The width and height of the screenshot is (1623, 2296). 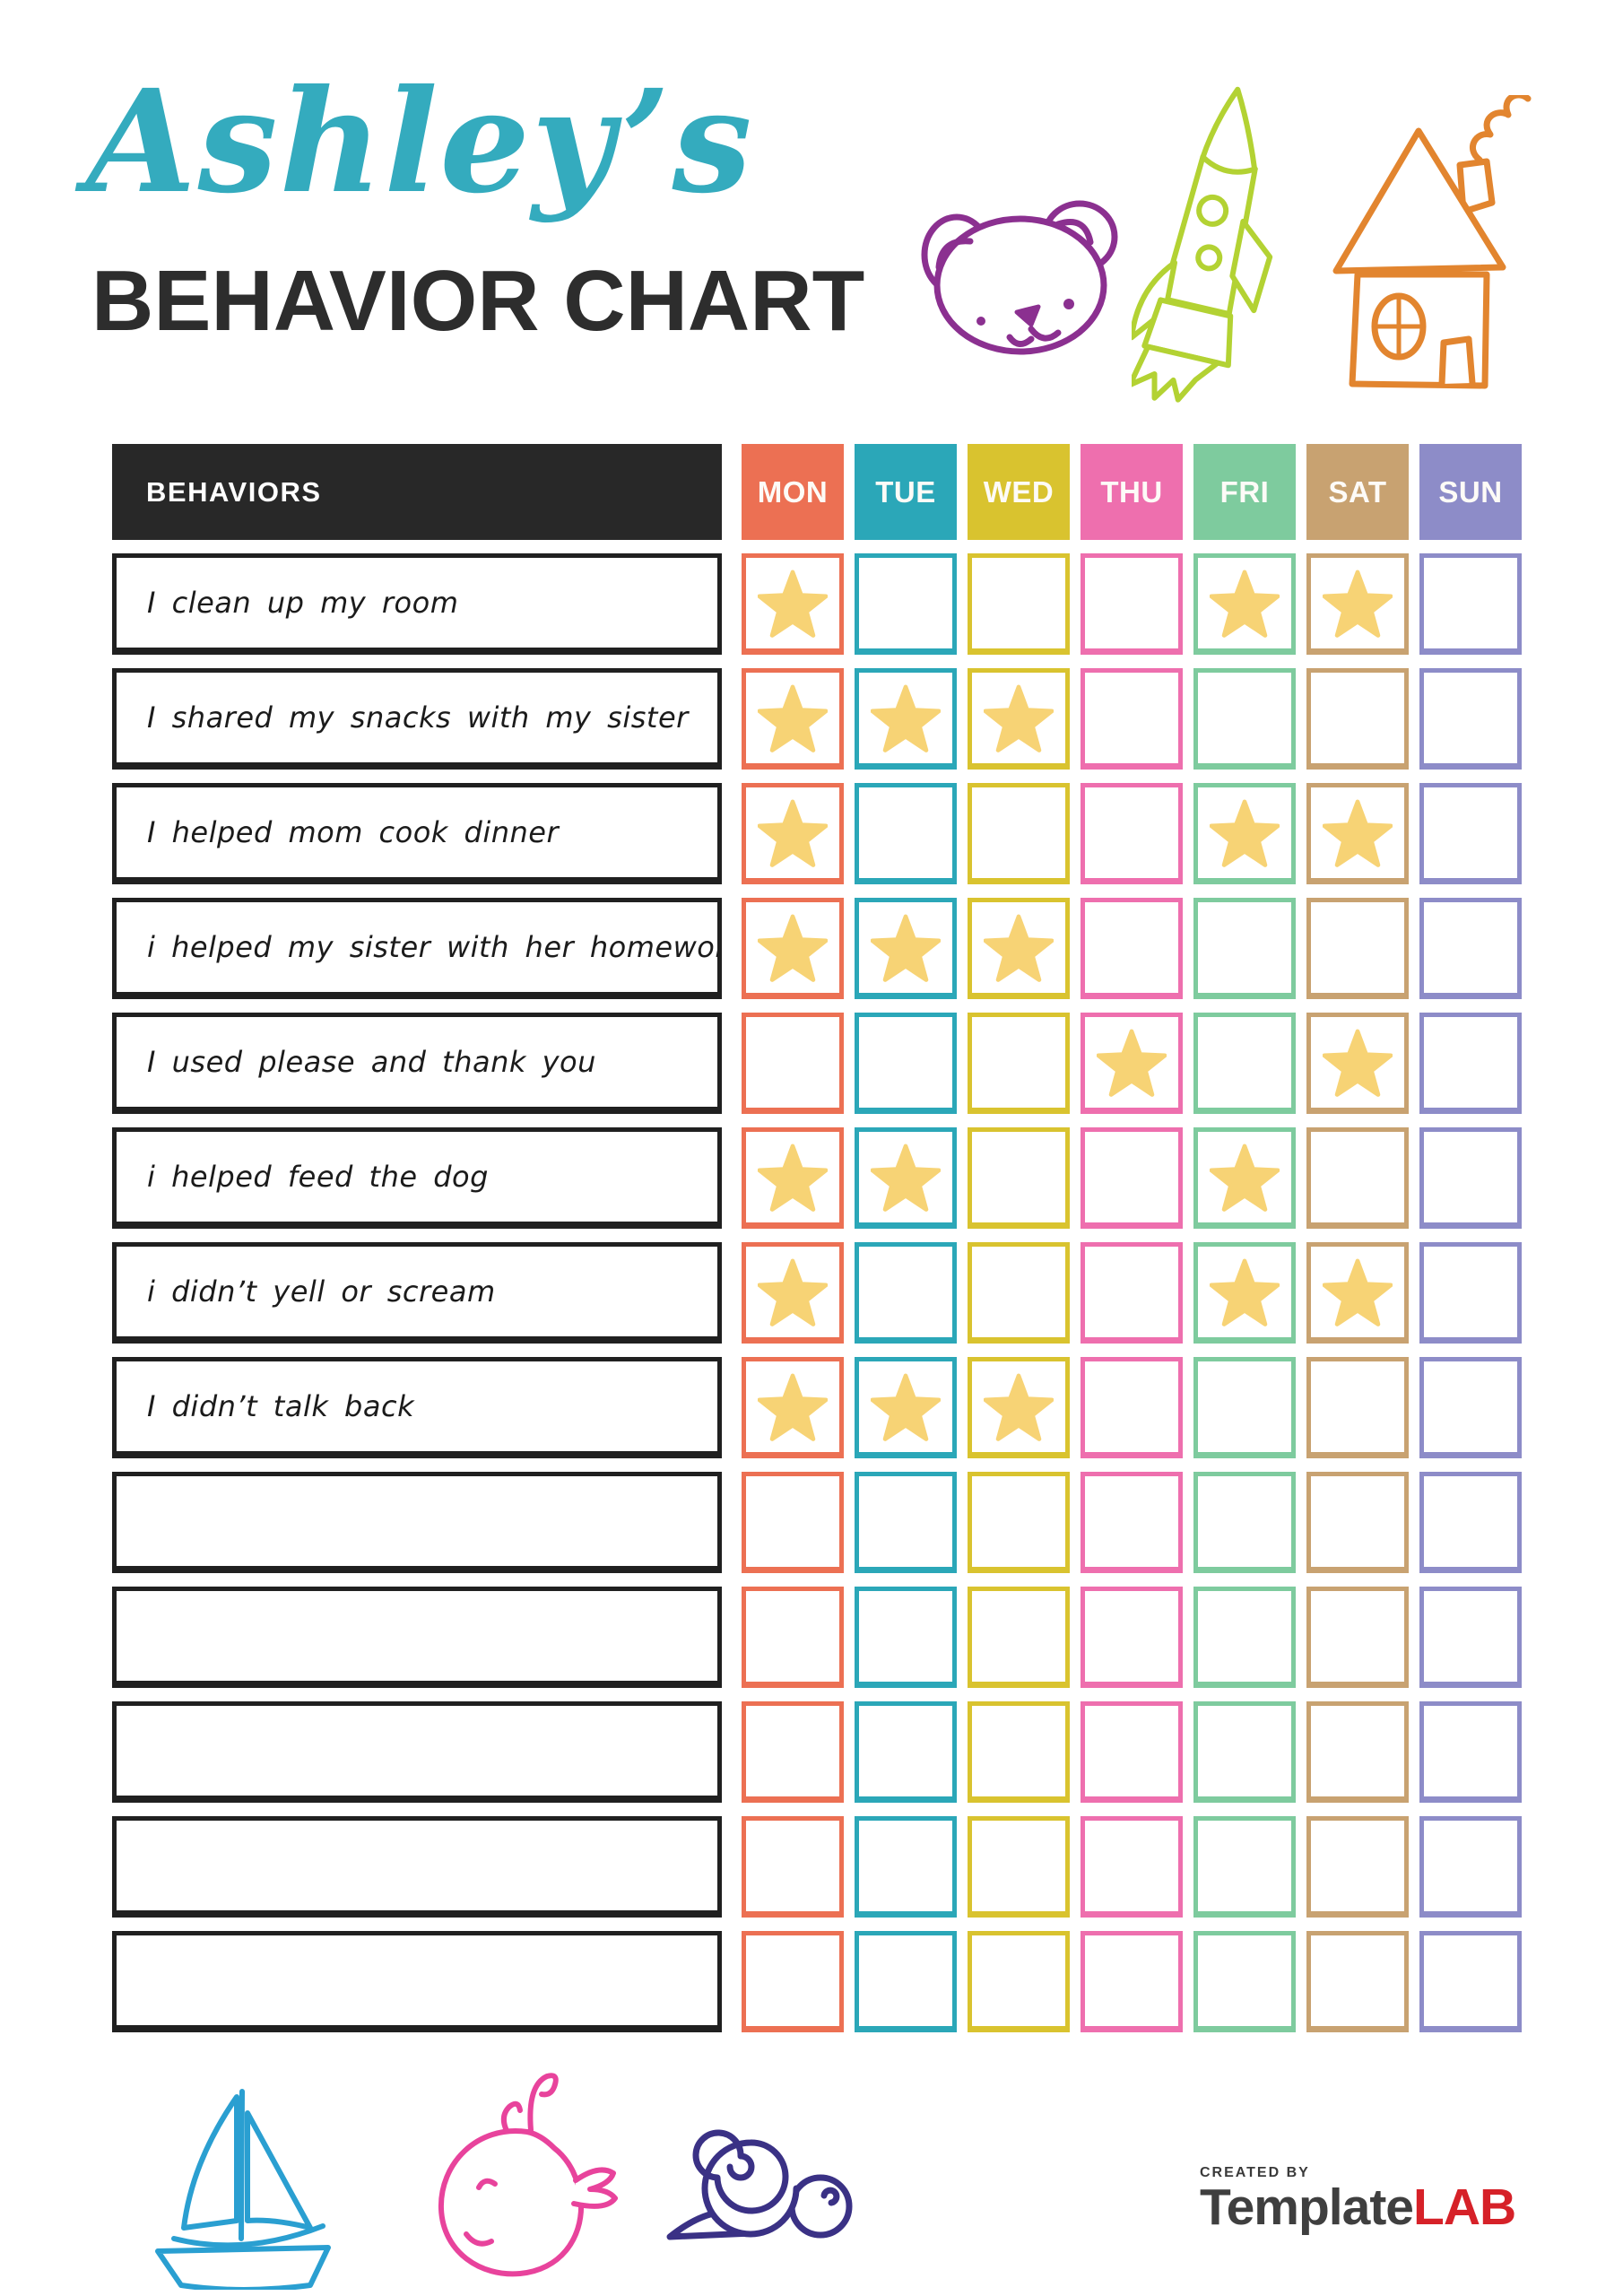 What do you see at coordinates (906, 1637) in the screenshot?
I see `behavior-cell-tue-row10` at bounding box center [906, 1637].